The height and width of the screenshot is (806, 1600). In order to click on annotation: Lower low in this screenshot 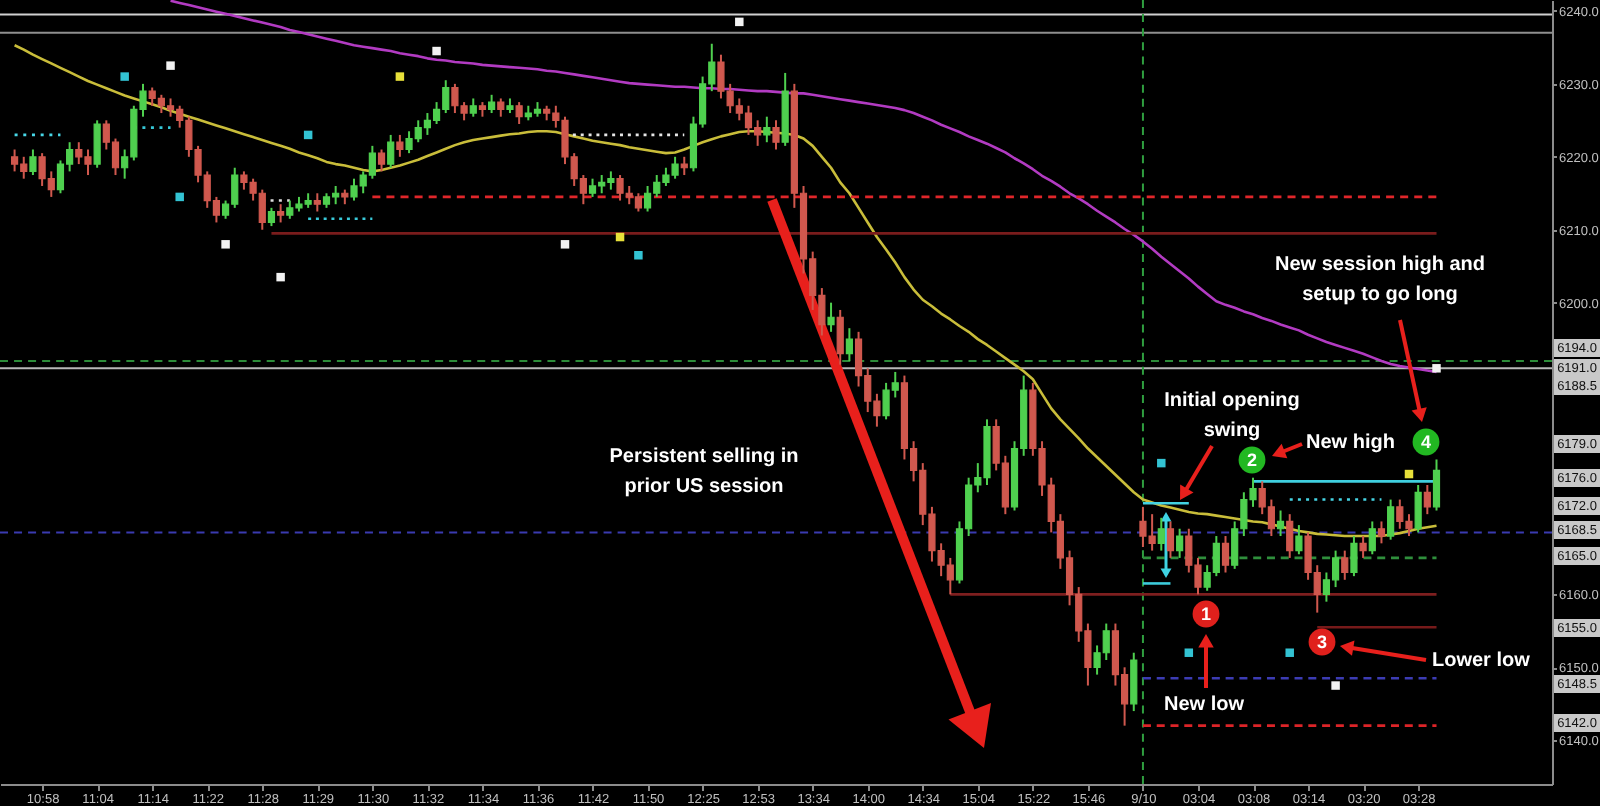, I will do `click(1481, 661)`.